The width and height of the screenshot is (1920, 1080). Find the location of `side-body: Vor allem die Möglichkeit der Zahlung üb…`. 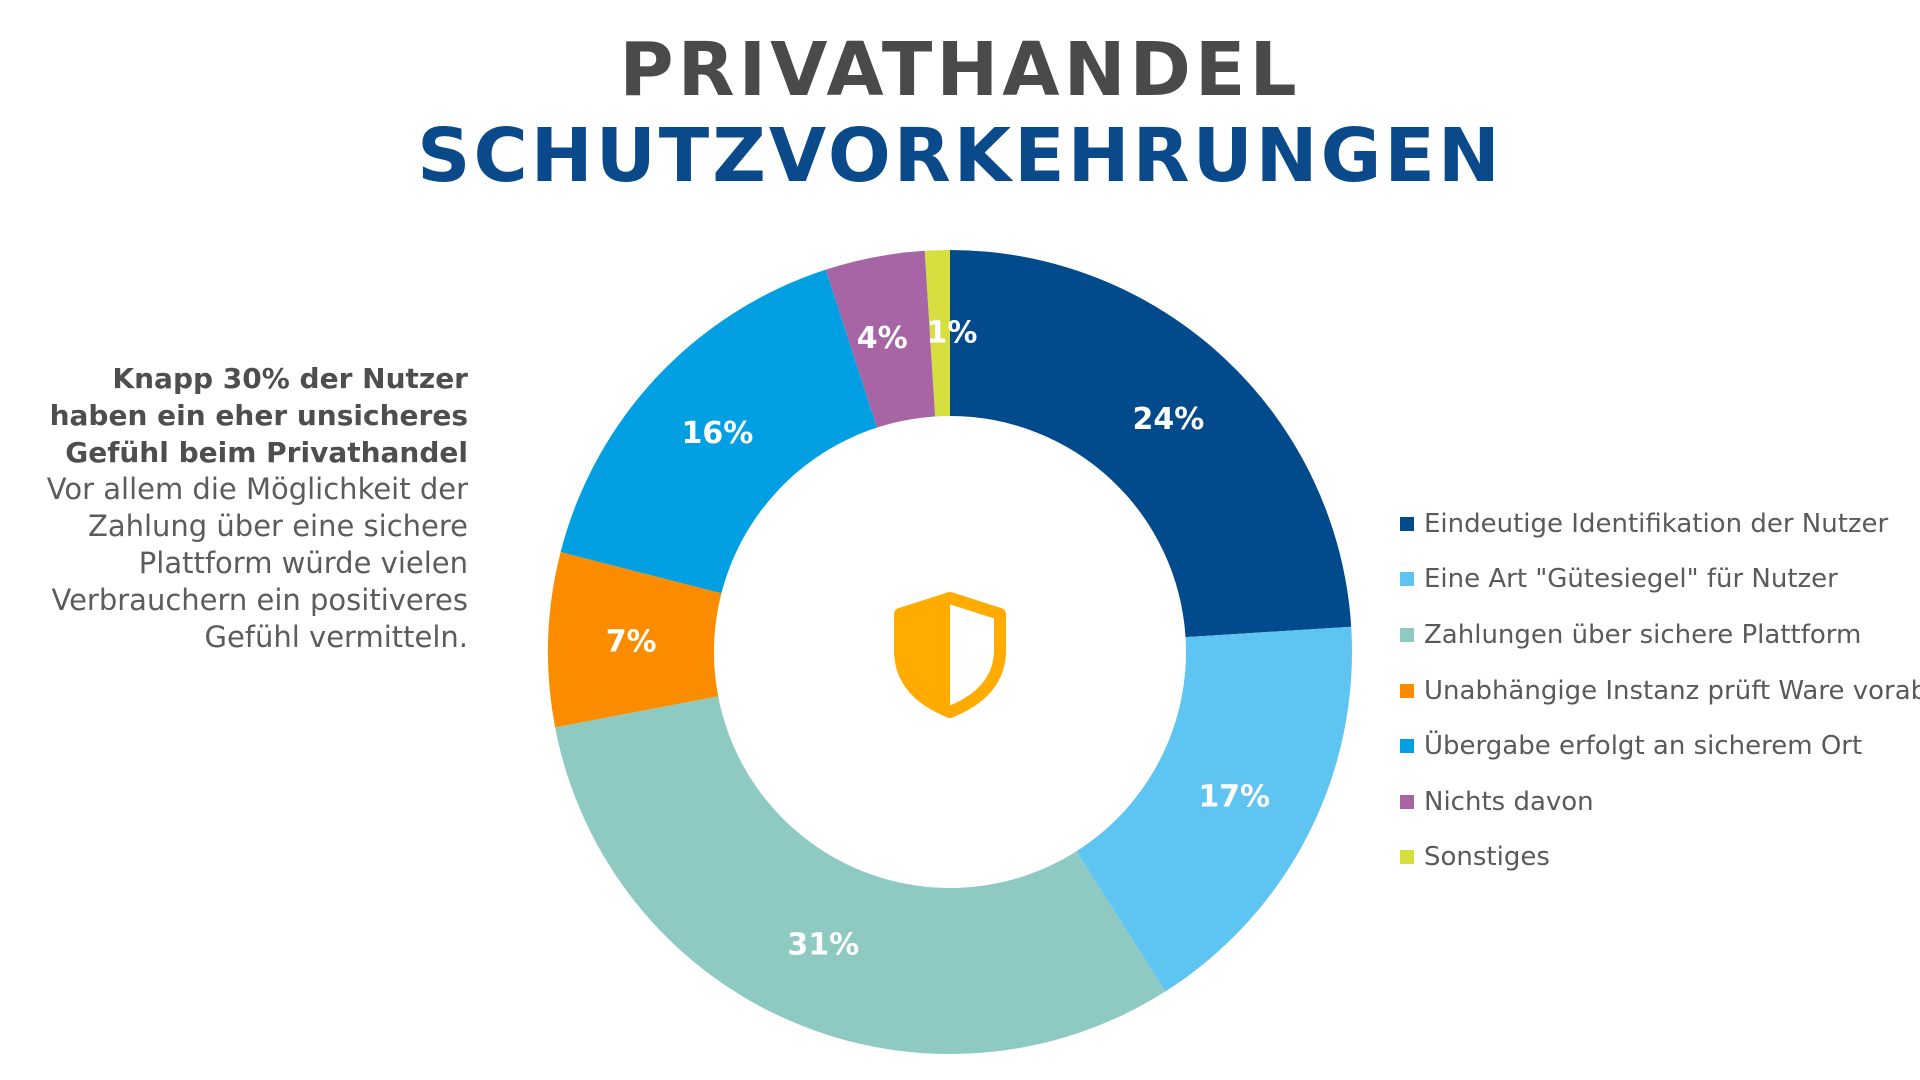

side-body: Vor allem die Möglichkeit der Zahlung üb… is located at coordinates (257, 563).